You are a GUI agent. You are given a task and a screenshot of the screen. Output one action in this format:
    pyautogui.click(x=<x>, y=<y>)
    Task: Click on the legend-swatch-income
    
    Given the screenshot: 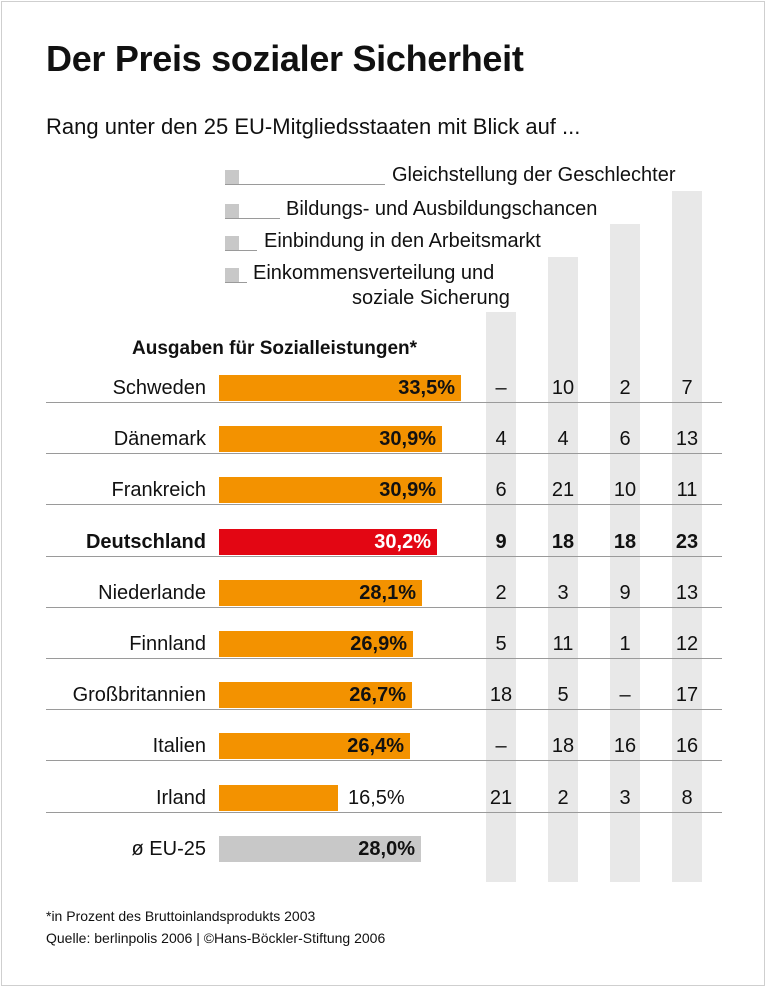 What is the action you would take?
    pyautogui.click(x=232, y=275)
    